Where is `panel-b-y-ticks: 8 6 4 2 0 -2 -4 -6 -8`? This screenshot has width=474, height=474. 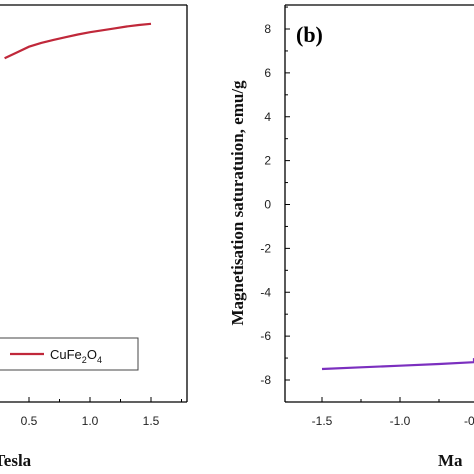
panel-b-y-ticks: 8 6 4 2 0 -2 -4 -6 -8 is located at coordinates (275, 204).